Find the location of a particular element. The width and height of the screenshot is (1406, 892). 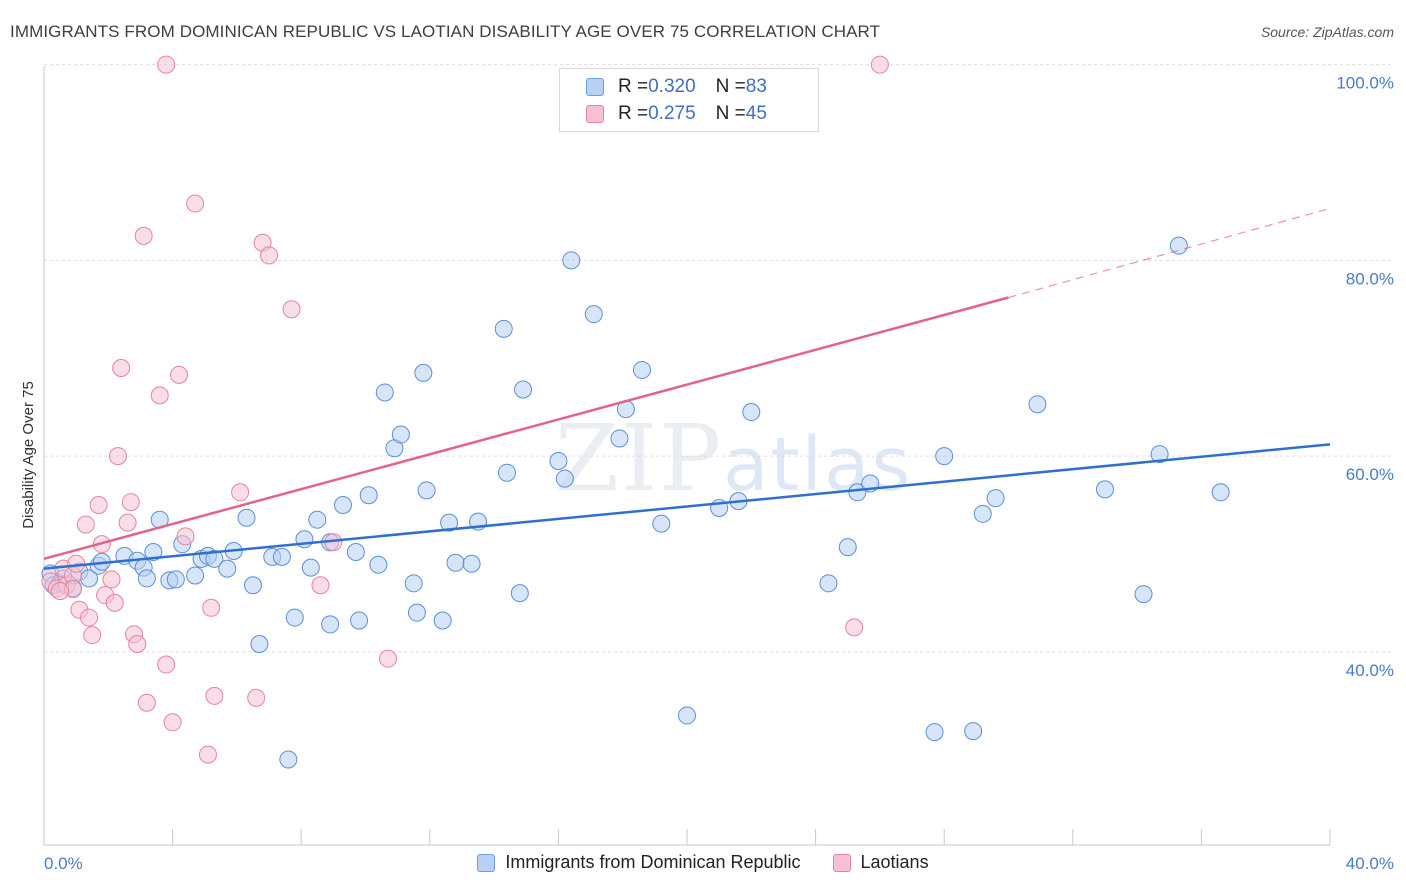

series-legend-item-laotians: Laotians is located at coordinates (880, 862).